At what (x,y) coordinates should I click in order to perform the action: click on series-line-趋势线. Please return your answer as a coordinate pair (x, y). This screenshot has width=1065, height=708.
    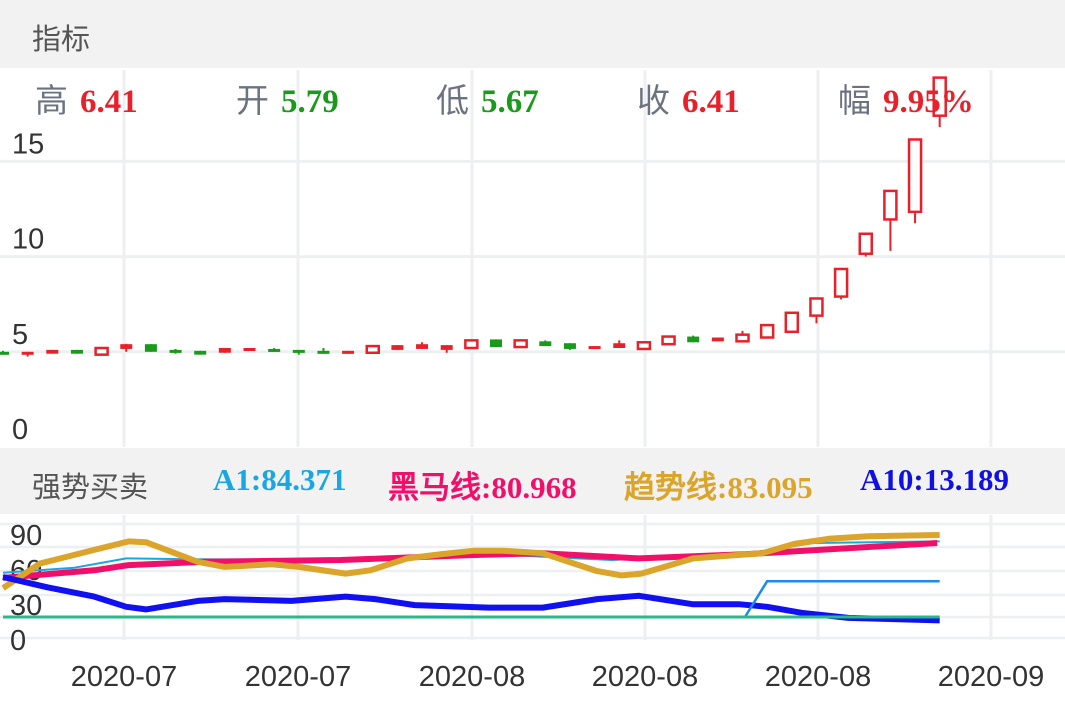
    Looking at the image, I should click on (470, 561).